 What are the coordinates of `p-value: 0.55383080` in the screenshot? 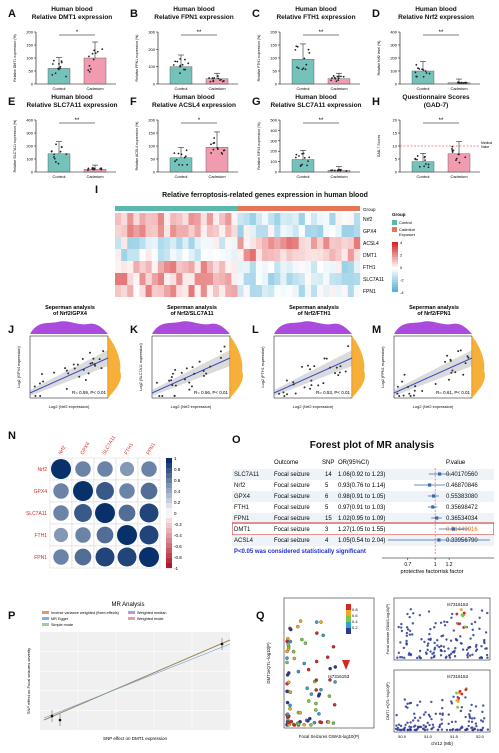 It's located at (462, 497).